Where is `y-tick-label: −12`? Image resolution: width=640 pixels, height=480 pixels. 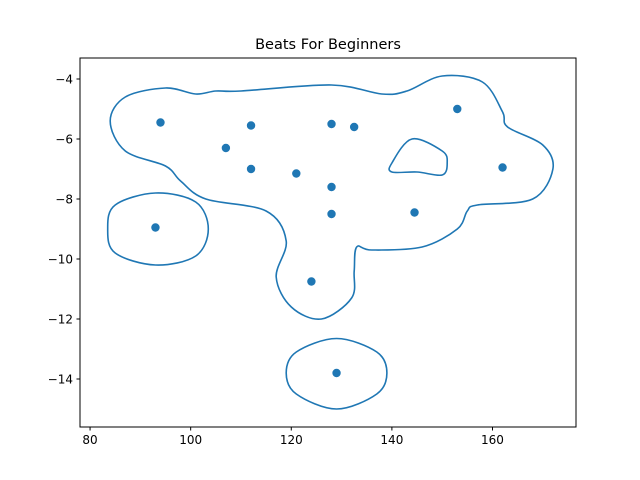
y-tick-label: −12 is located at coordinates (60, 319).